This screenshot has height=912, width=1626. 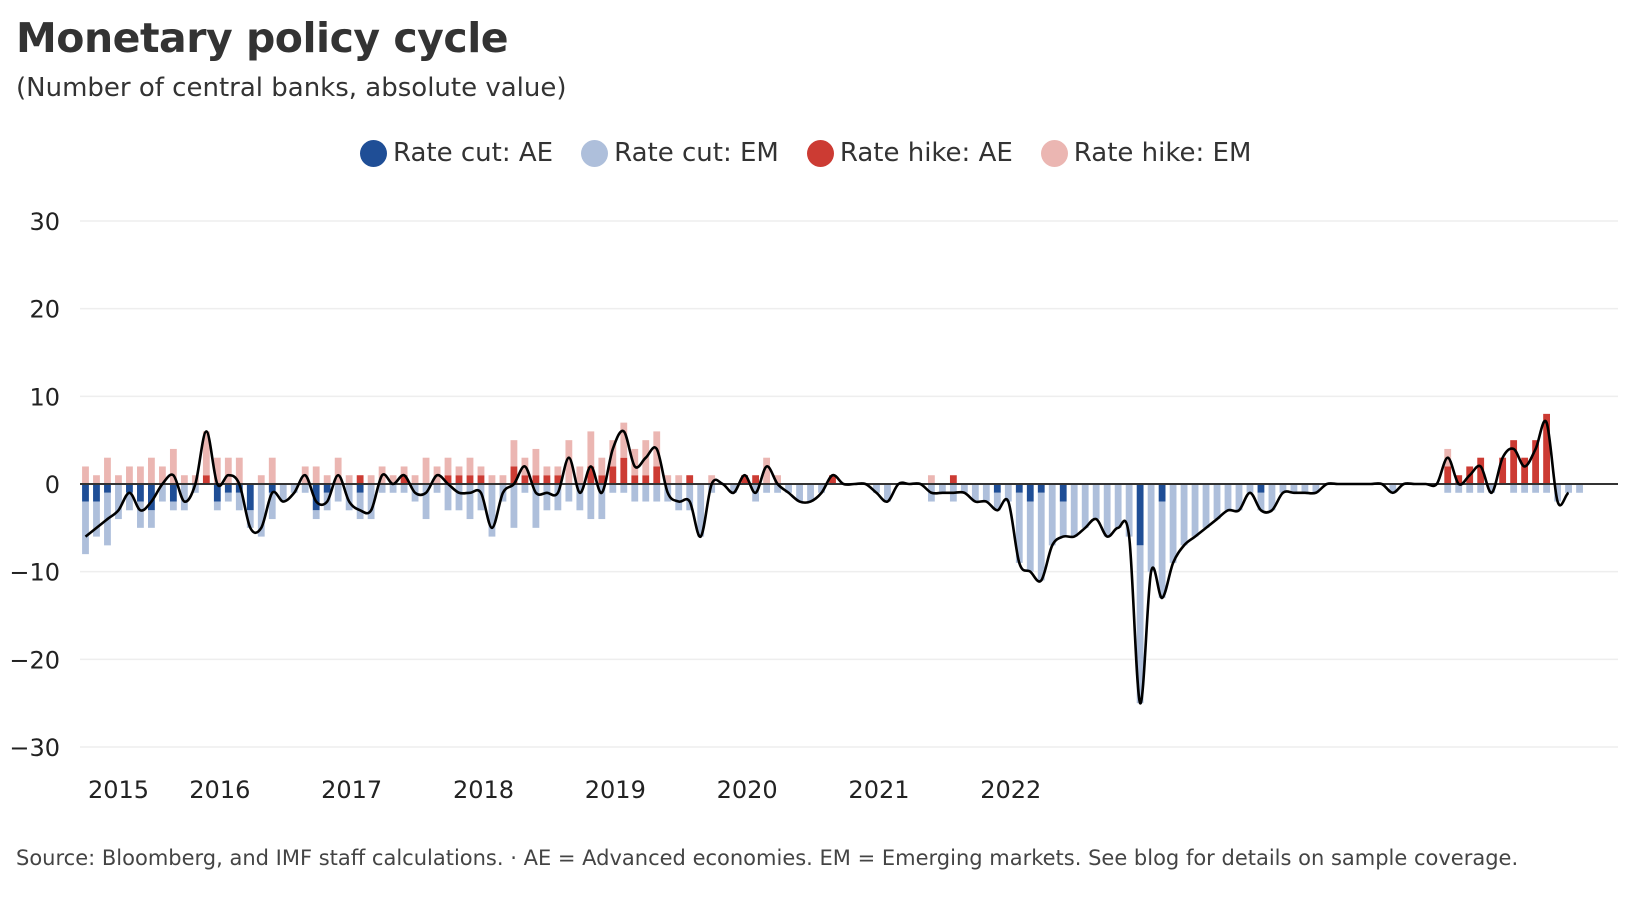 I want to click on legend-swatch-rate-hike-ae, so click(x=820, y=153).